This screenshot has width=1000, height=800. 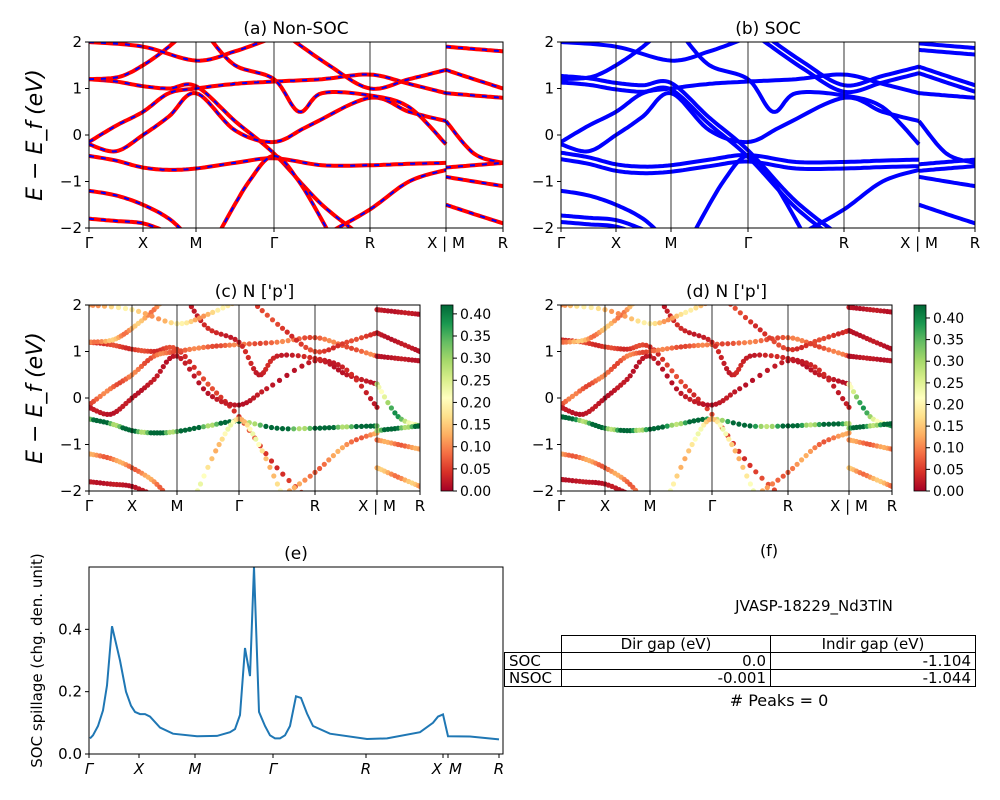 What do you see at coordinates (37, 660) in the screenshot?
I see `y-axis-label: SOC spillage (chg. den. unit)` at bounding box center [37, 660].